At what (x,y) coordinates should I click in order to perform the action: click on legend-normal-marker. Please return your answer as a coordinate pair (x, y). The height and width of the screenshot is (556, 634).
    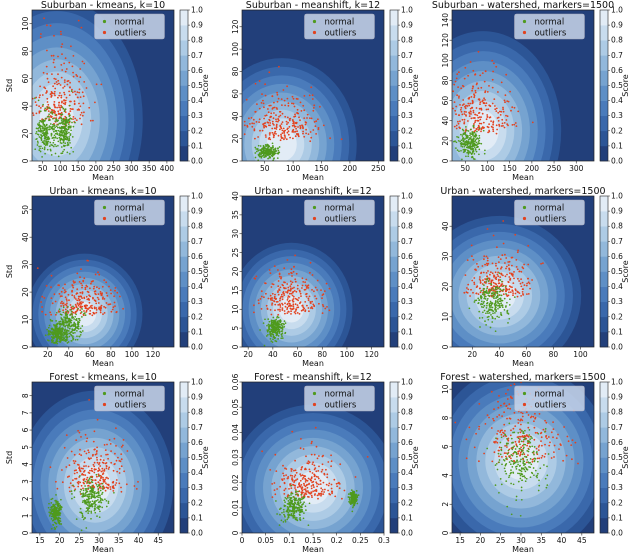
    Looking at the image, I should click on (524, 21).